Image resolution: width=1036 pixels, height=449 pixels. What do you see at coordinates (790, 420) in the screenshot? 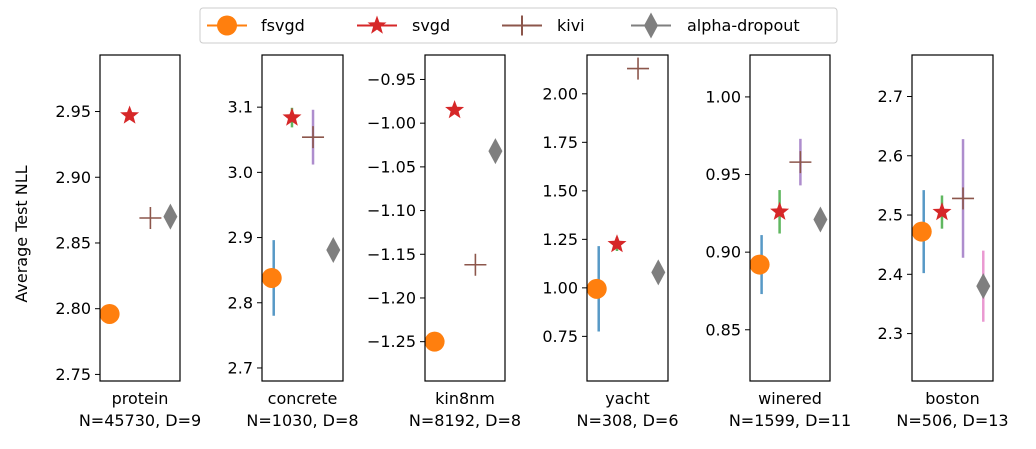
I see `x-label-size: N=1599, D=11` at bounding box center [790, 420].